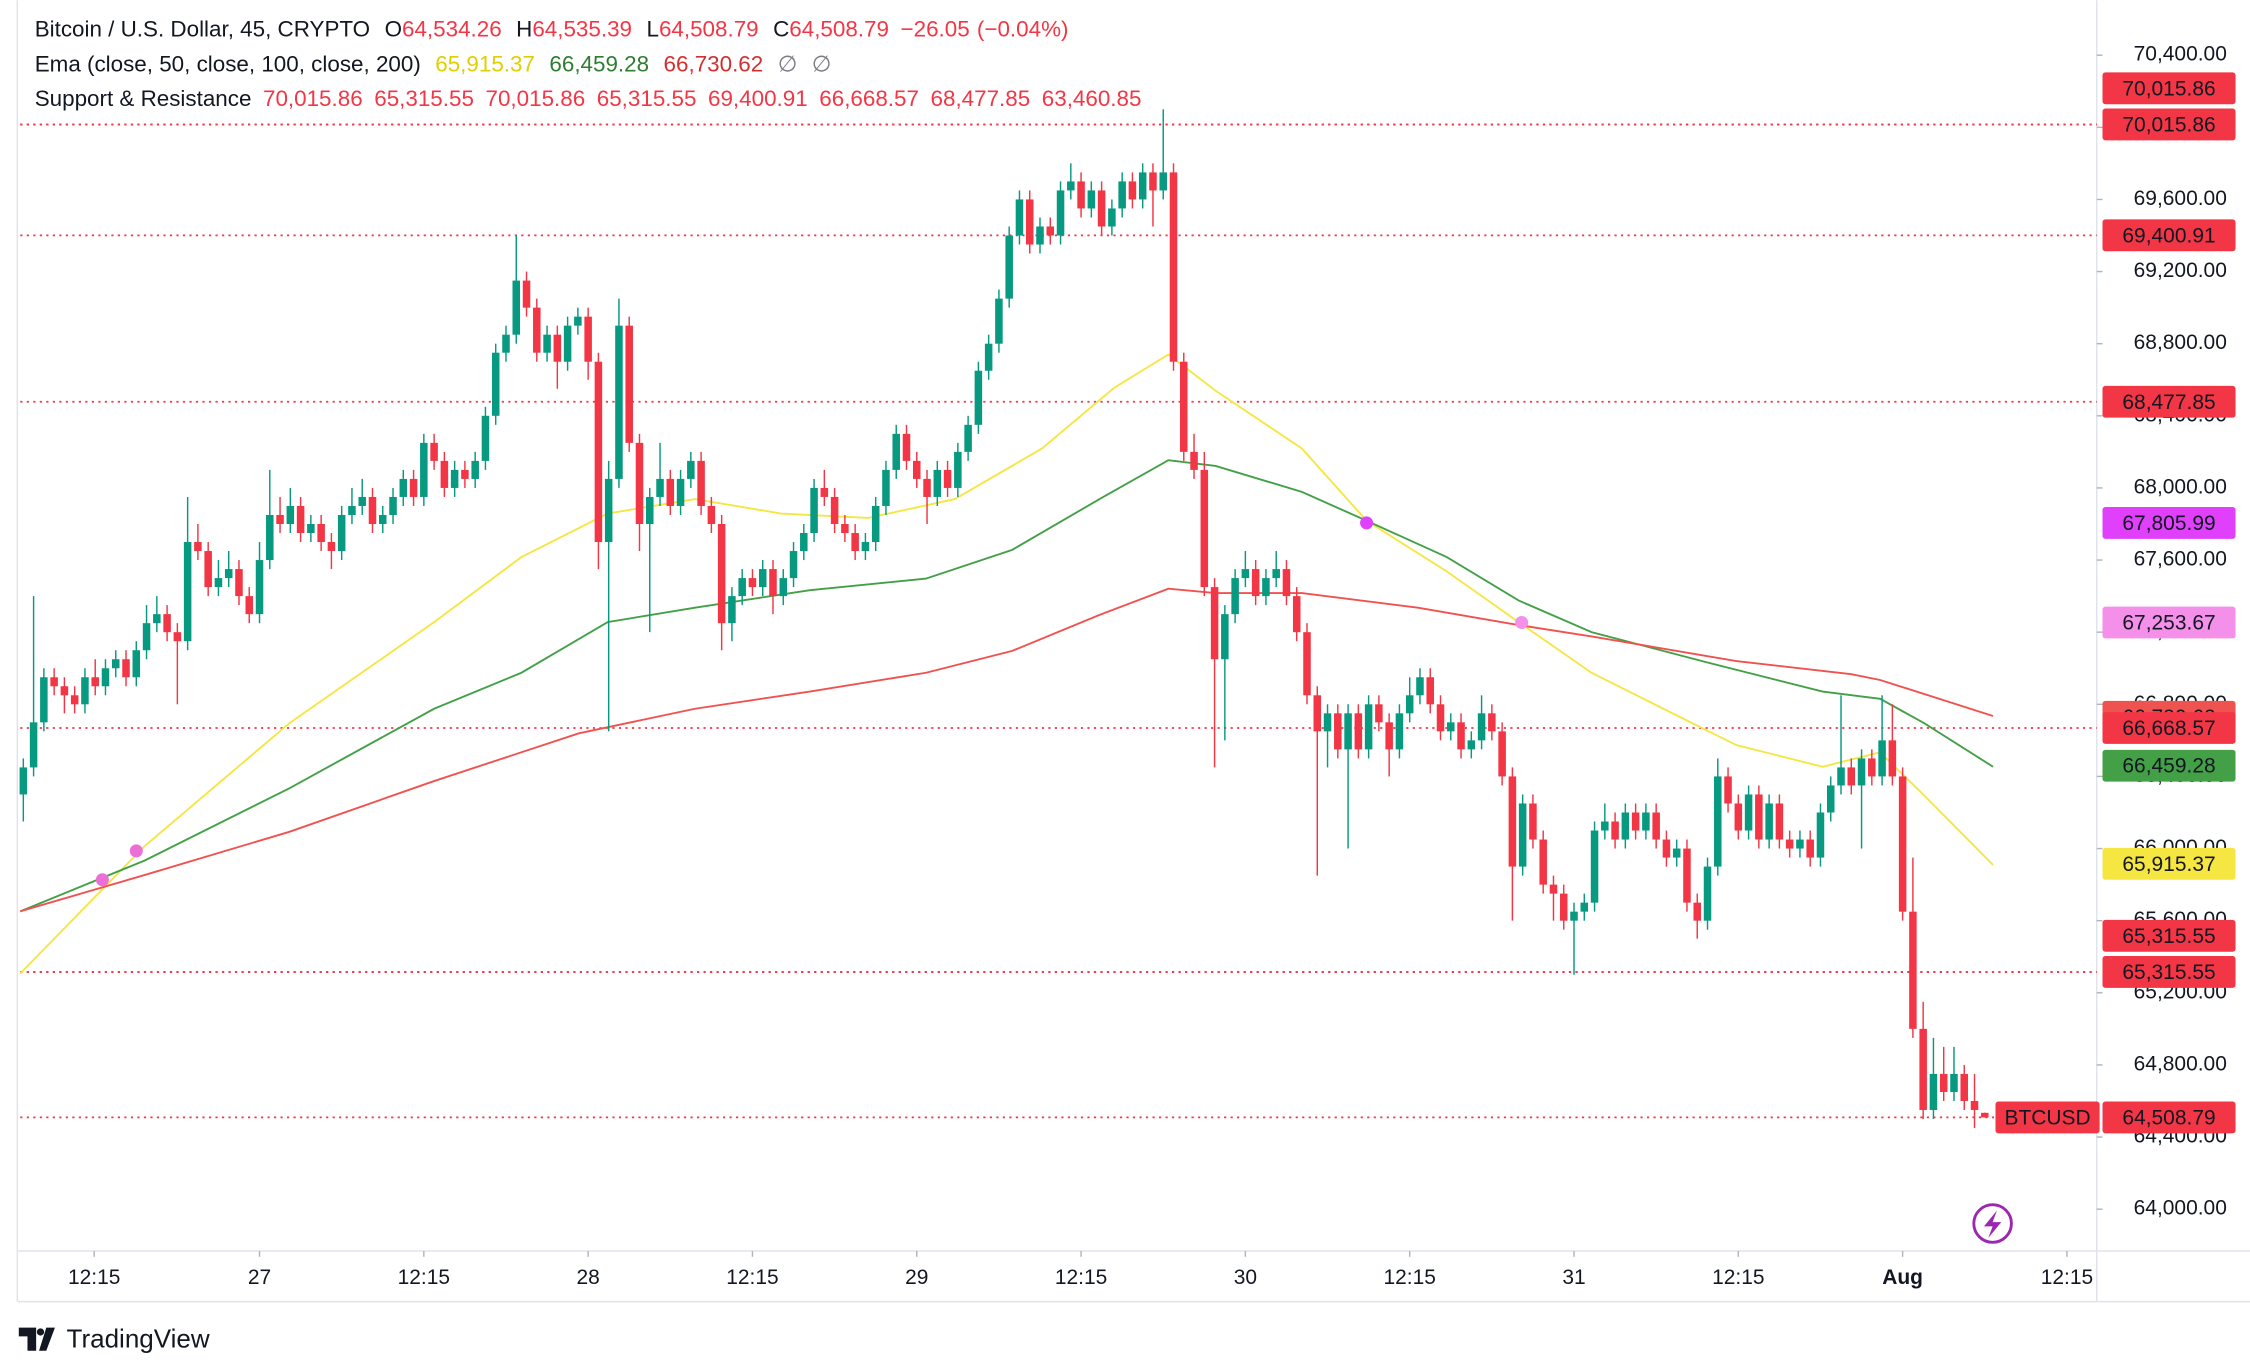 Image resolution: width=2250 pixels, height=1364 pixels. Describe the element at coordinates (2168, 523) in the screenshot. I see `price-tag-label: 67,805.99` at that location.